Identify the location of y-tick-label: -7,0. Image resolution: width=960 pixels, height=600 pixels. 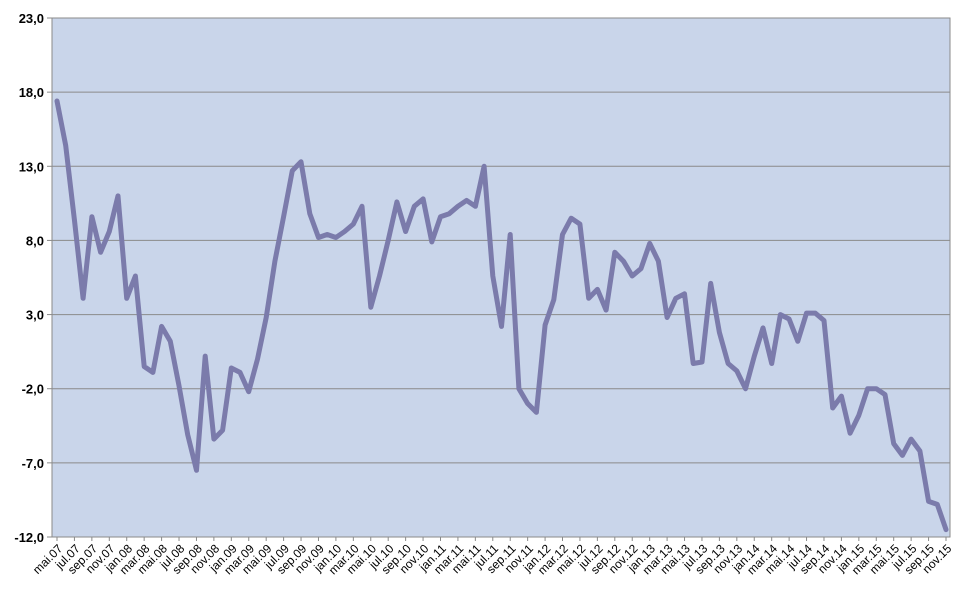
(33, 463).